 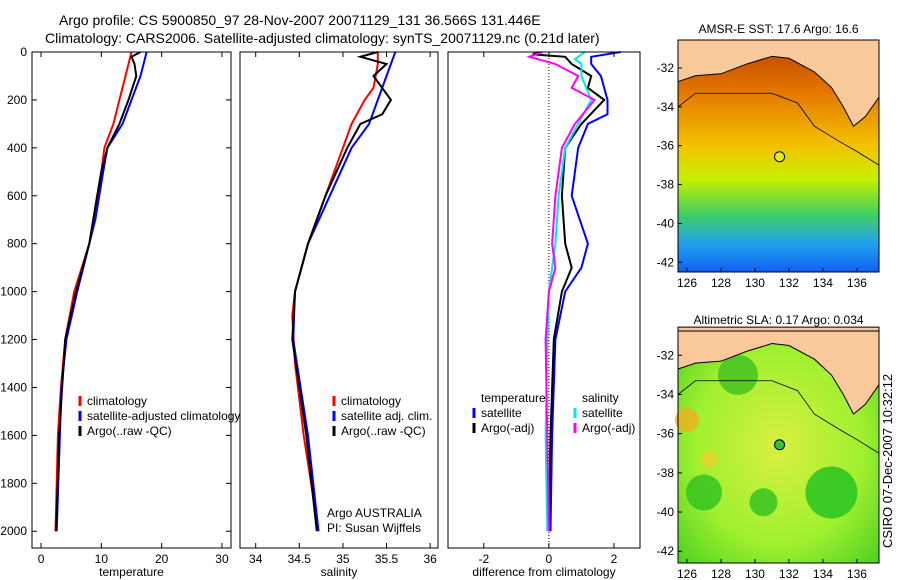 I want to click on legend-entry: satellite adj. clim., so click(x=386, y=416).